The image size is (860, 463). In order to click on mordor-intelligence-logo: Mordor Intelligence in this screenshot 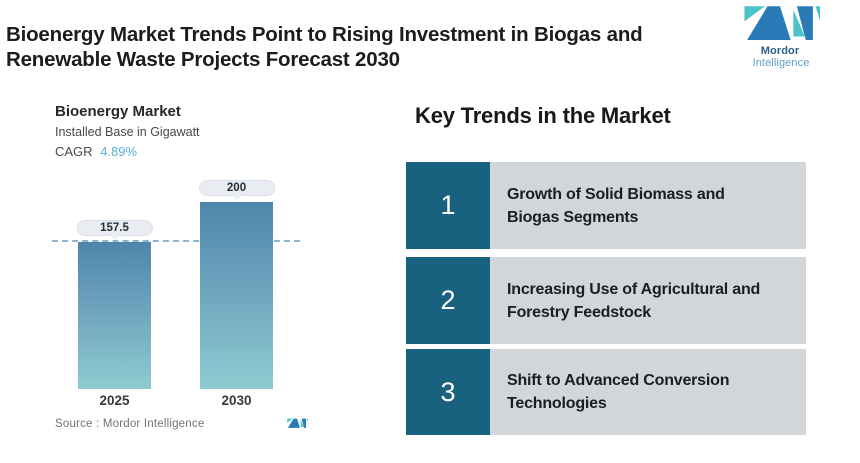, I will do `click(780, 36)`.